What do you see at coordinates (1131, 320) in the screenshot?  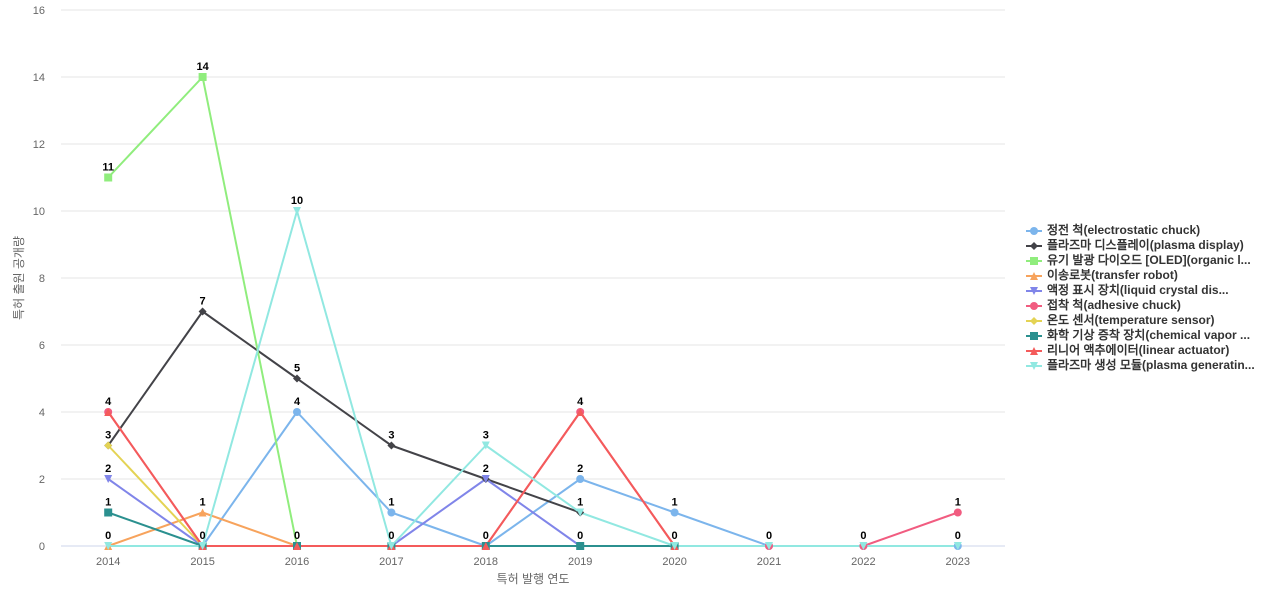 I see `legend-label: 온도 센서(temperature sensor)` at bounding box center [1131, 320].